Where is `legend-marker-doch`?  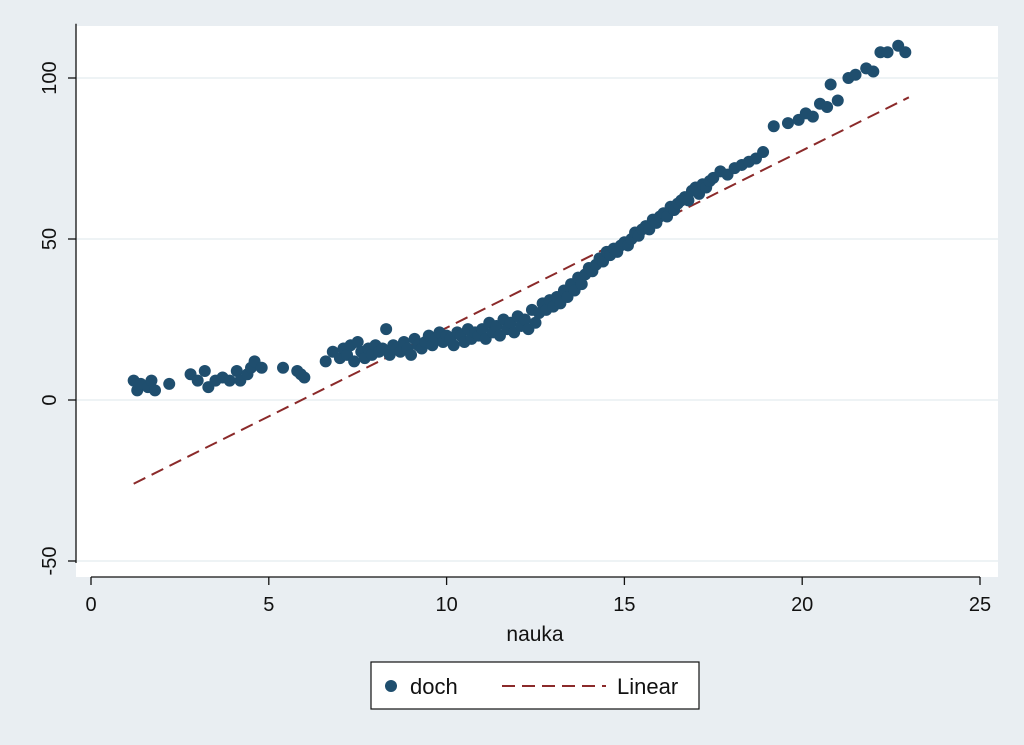 legend-marker-doch is located at coordinates (391, 686).